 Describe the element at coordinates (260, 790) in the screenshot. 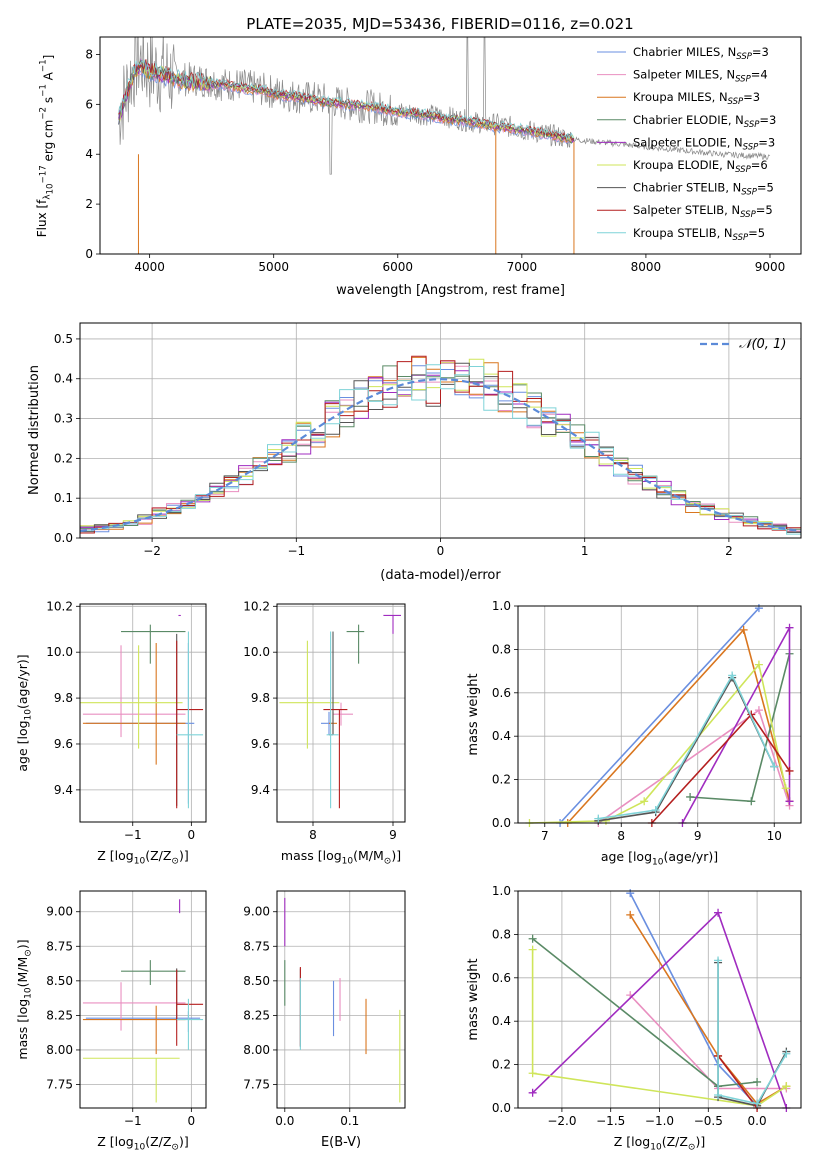

I see `y-tick-label: 9.4` at that location.